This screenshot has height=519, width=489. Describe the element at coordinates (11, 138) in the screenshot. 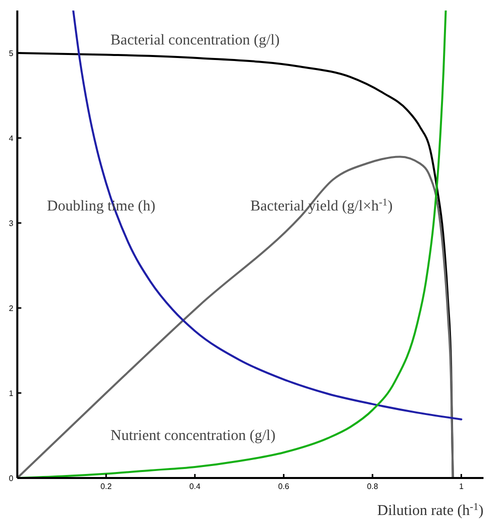

I see `y-tick-label: 4` at that location.